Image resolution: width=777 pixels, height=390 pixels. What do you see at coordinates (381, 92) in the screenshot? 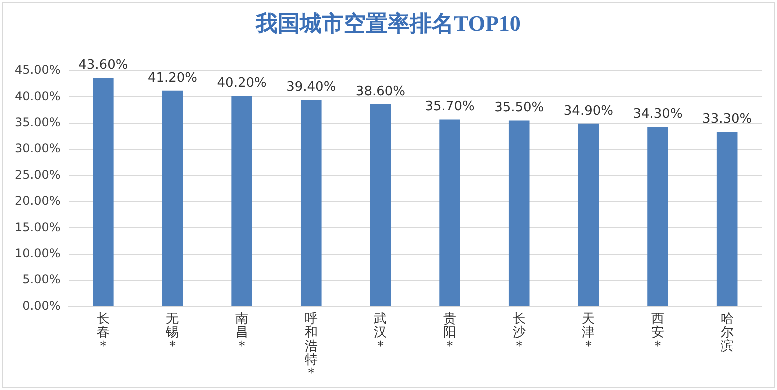
I see `data-label: 38.60%` at bounding box center [381, 92].